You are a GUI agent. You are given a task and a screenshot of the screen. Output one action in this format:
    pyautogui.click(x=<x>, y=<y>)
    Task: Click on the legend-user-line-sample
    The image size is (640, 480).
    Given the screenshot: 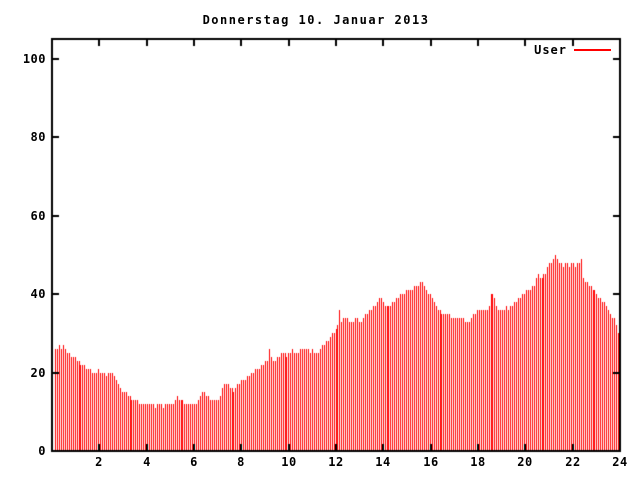 What is the action you would take?
    pyautogui.click(x=592, y=50)
    